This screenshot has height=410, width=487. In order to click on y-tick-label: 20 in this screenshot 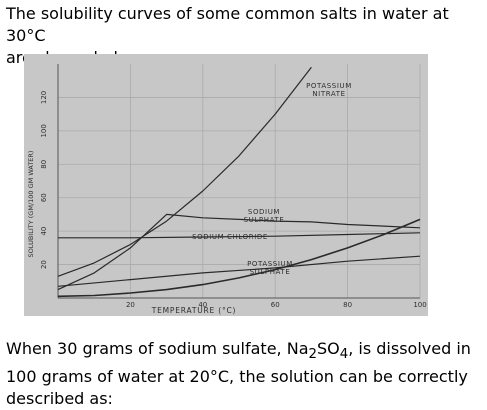, I will do `click(44, 264)`.